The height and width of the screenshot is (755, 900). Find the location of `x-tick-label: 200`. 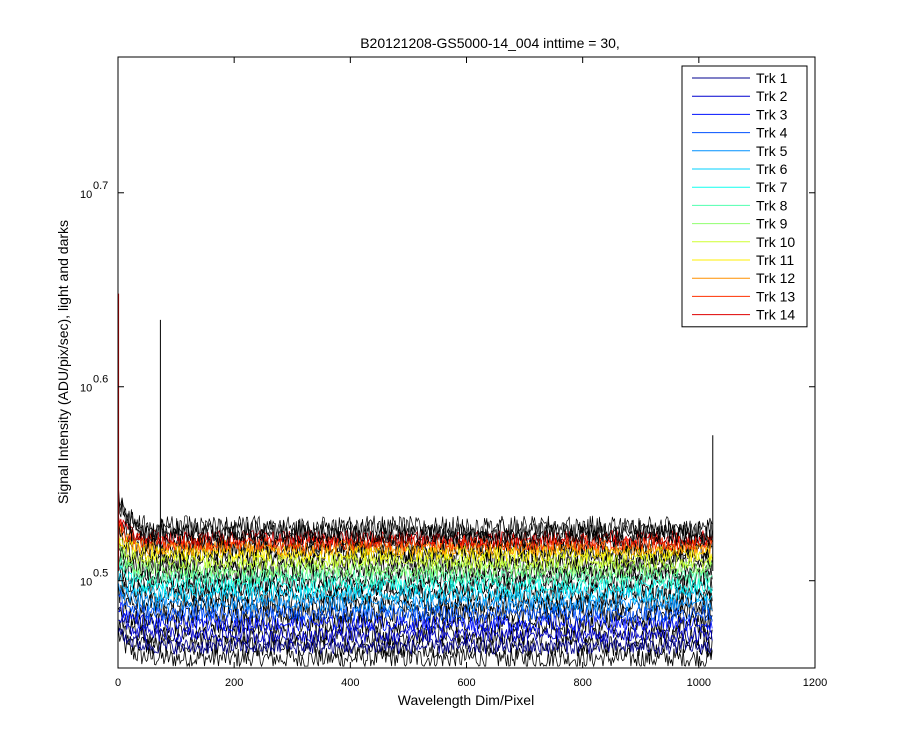

x-tick-label: 200 is located at coordinates (234, 683).